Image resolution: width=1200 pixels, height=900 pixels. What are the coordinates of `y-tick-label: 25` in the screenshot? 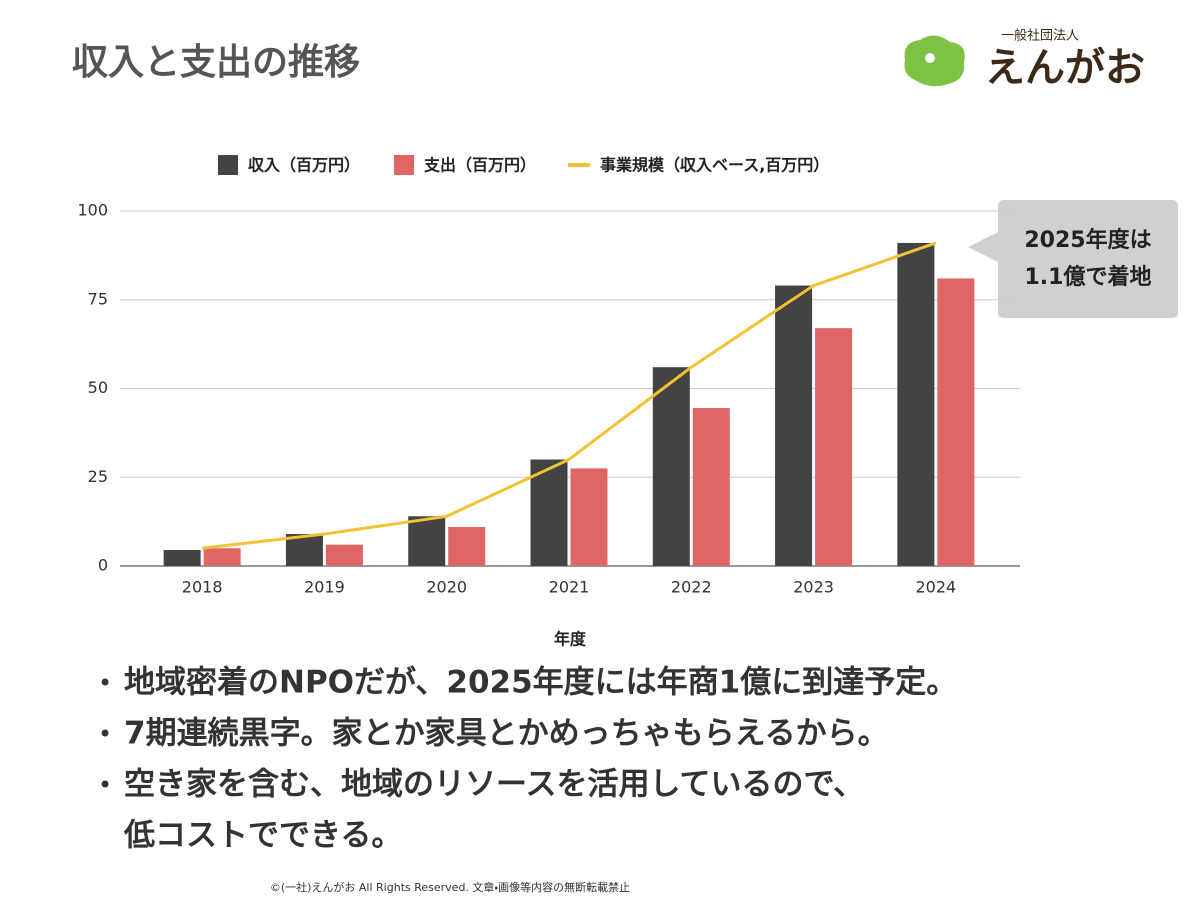 It's located at (98, 476).